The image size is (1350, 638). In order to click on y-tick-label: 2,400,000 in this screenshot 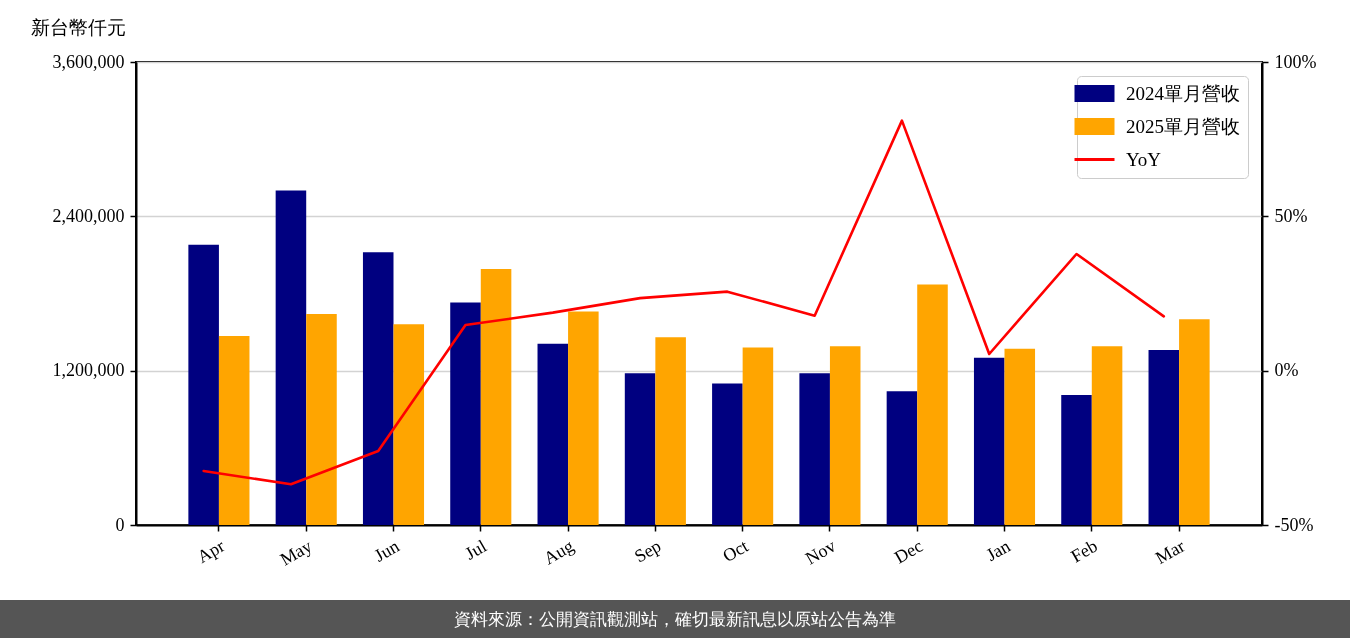, I will do `click(88, 215)`.